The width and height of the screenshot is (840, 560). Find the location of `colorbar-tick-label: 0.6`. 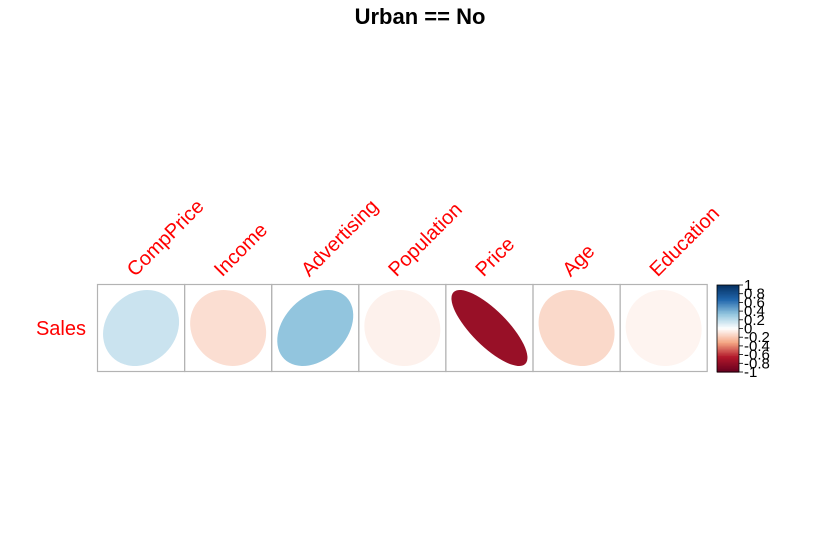

colorbar-tick-label: 0.6 is located at coordinates (754, 302).